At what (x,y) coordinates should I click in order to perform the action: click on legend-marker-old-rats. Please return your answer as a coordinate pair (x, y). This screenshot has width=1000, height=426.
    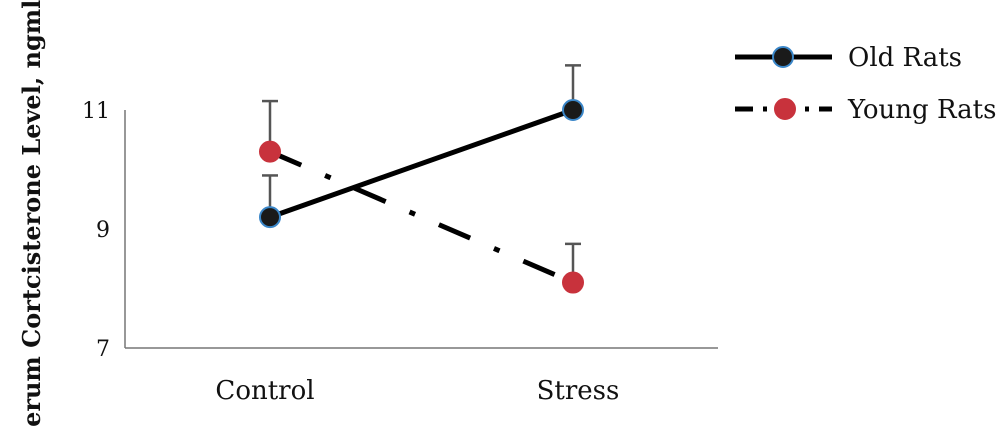
    Looking at the image, I should click on (783, 57).